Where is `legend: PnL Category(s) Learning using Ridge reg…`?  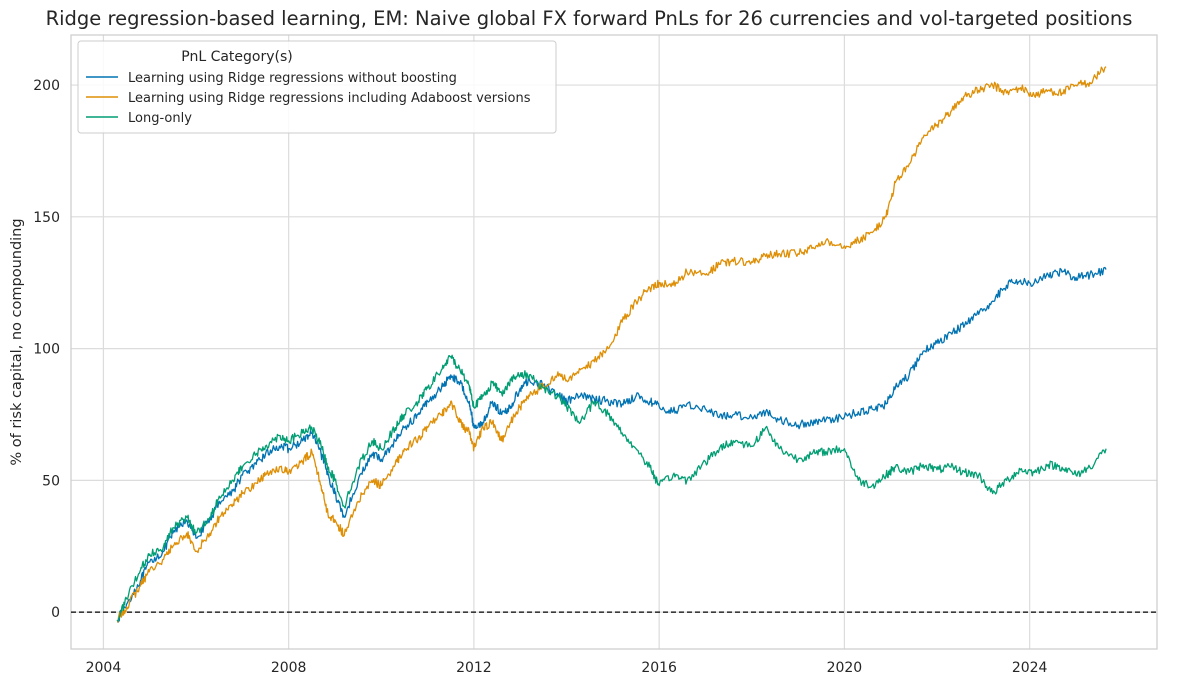 legend: PnL Category(s) Learning using Ridge reg… is located at coordinates (317, 87).